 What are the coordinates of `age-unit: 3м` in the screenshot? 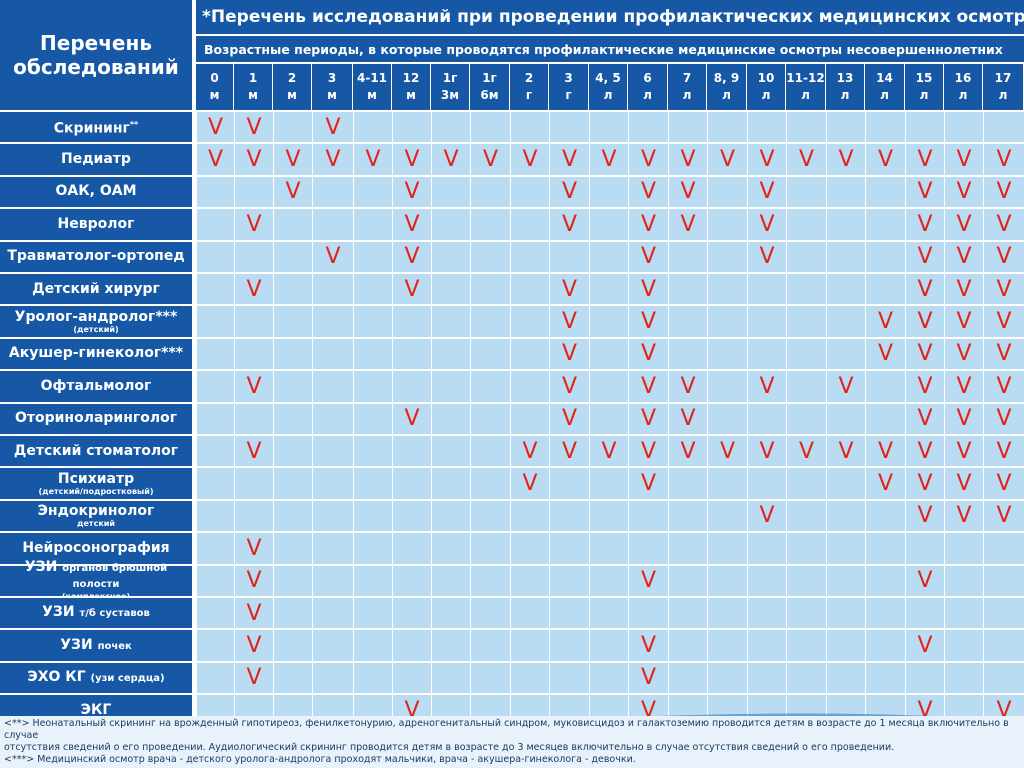 It's located at (450, 95).